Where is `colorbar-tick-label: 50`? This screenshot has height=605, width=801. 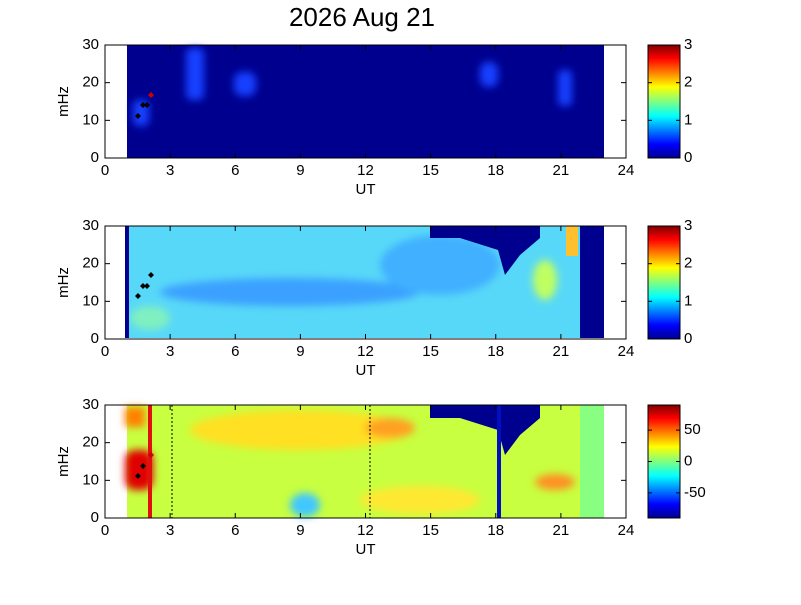
colorbar-tick-label: 50 is located at coordinates (692, 429).